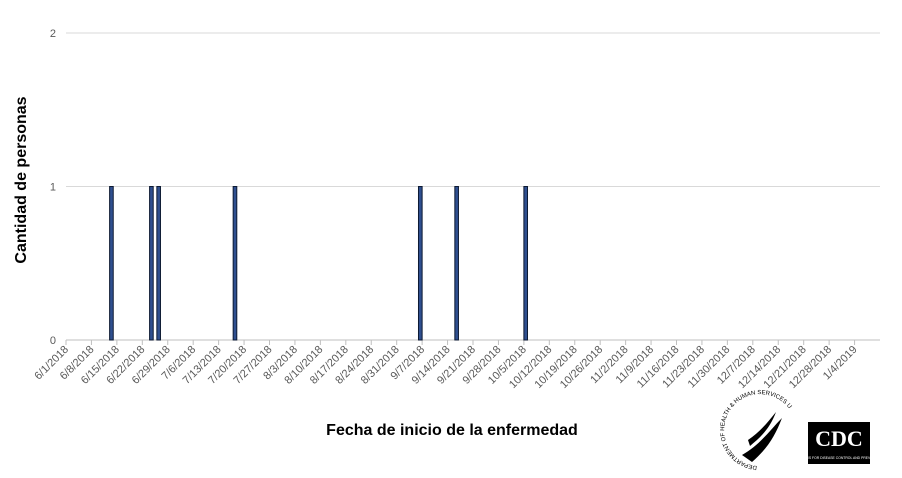 This screenshot has width=902, height=478. I want to click on hhs-eagle, so click(762, 437).